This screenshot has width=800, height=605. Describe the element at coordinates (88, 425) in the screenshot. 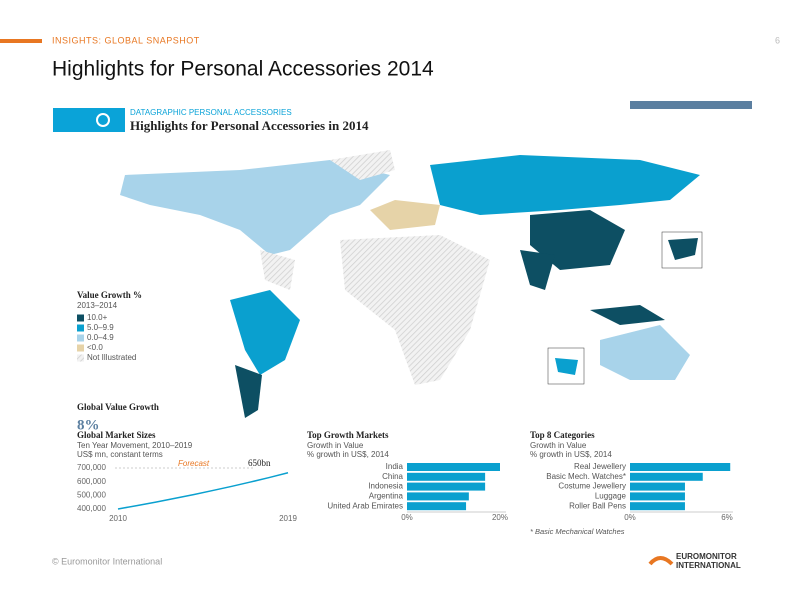

I see `global-growth-value: 8%` at that location.